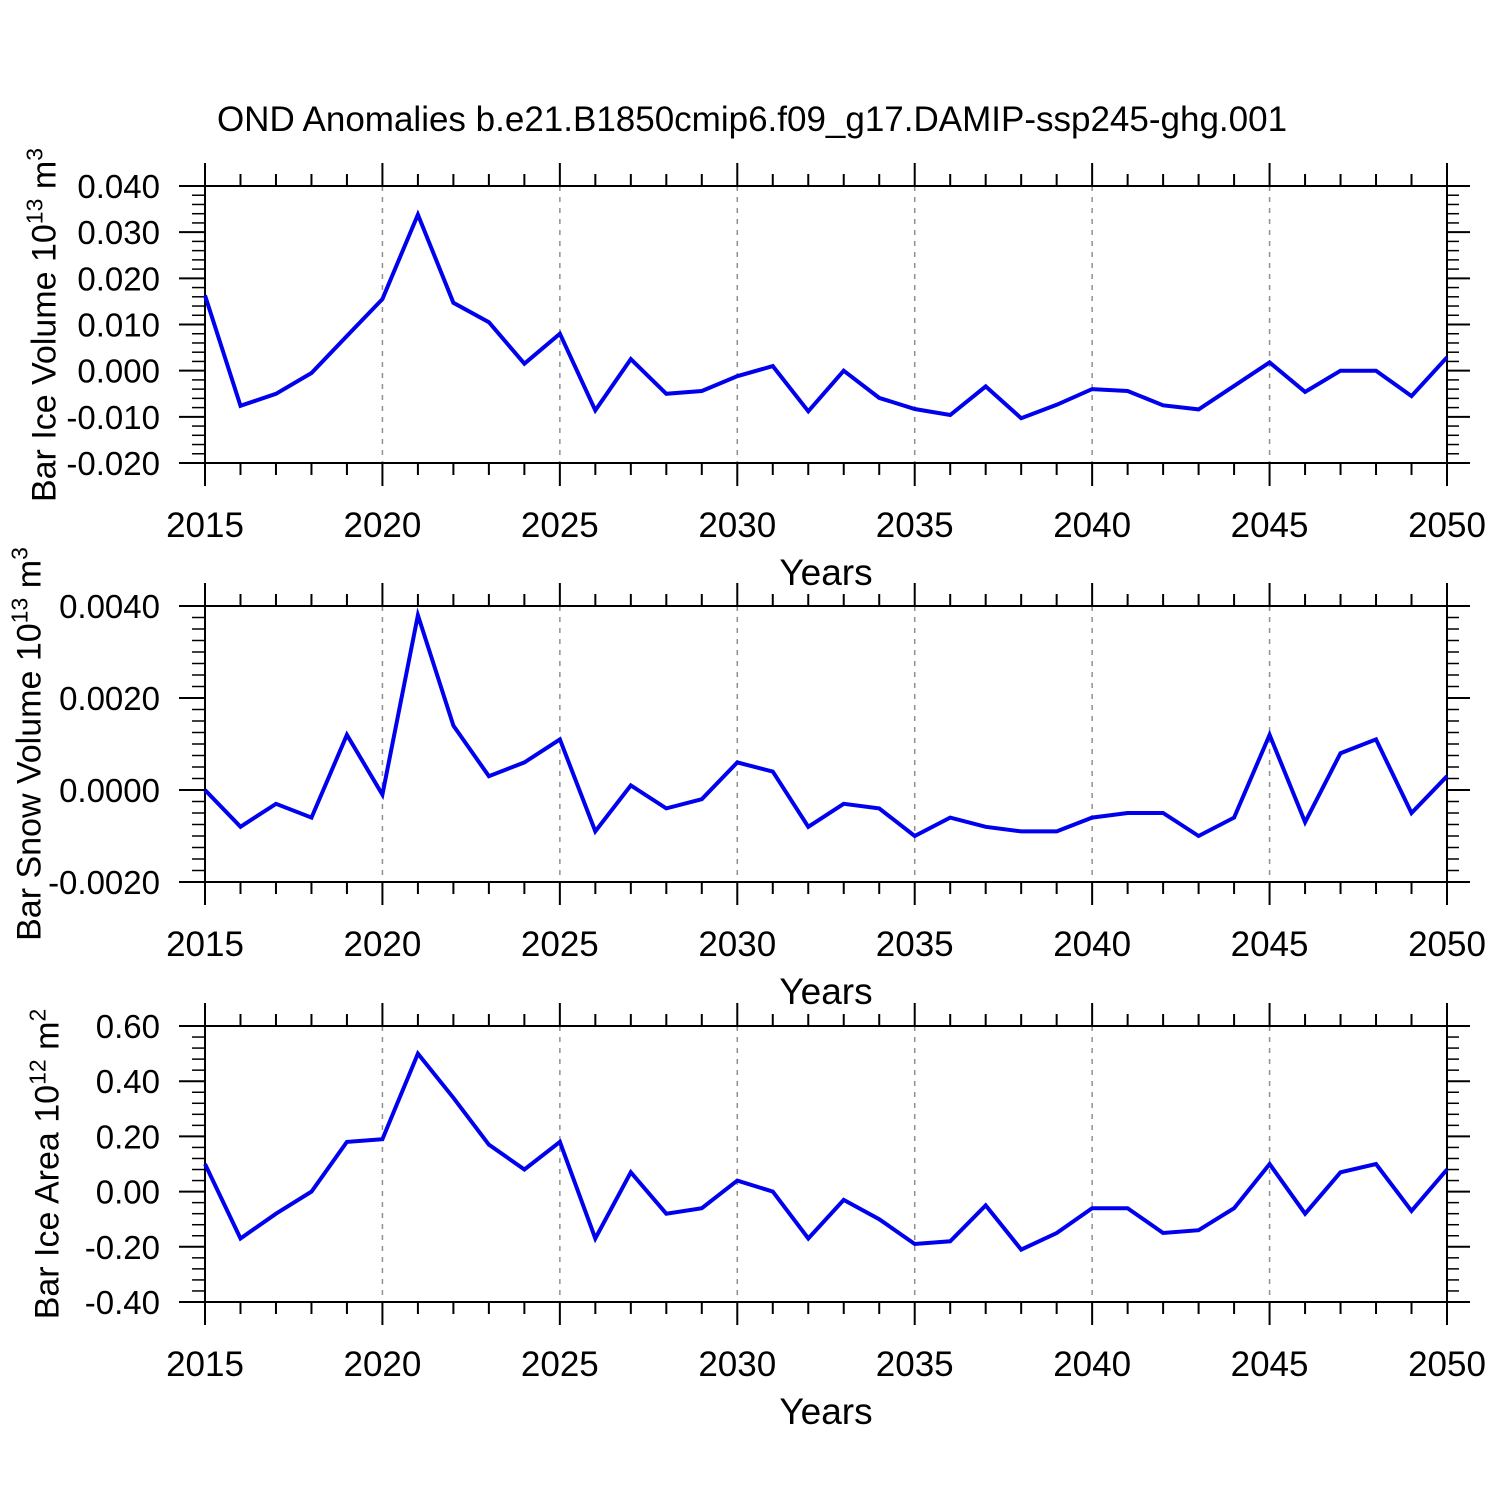 The height and width of the screenshot is (1500, 1500). What do you see at coordinates (37, 1072) in the screenshot?
I see `exponent: 12` at bounding box center [37, 1072].